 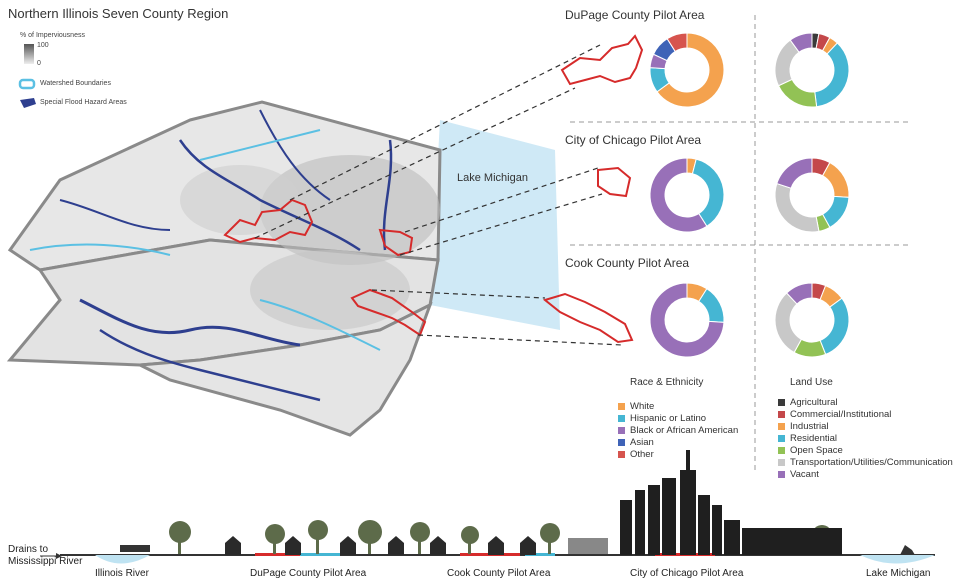 What do you see at coordinates (75, 83) in the screenshot?
I see `watershed-label: Watershed Boundaries` at bounding box center [75, 83].